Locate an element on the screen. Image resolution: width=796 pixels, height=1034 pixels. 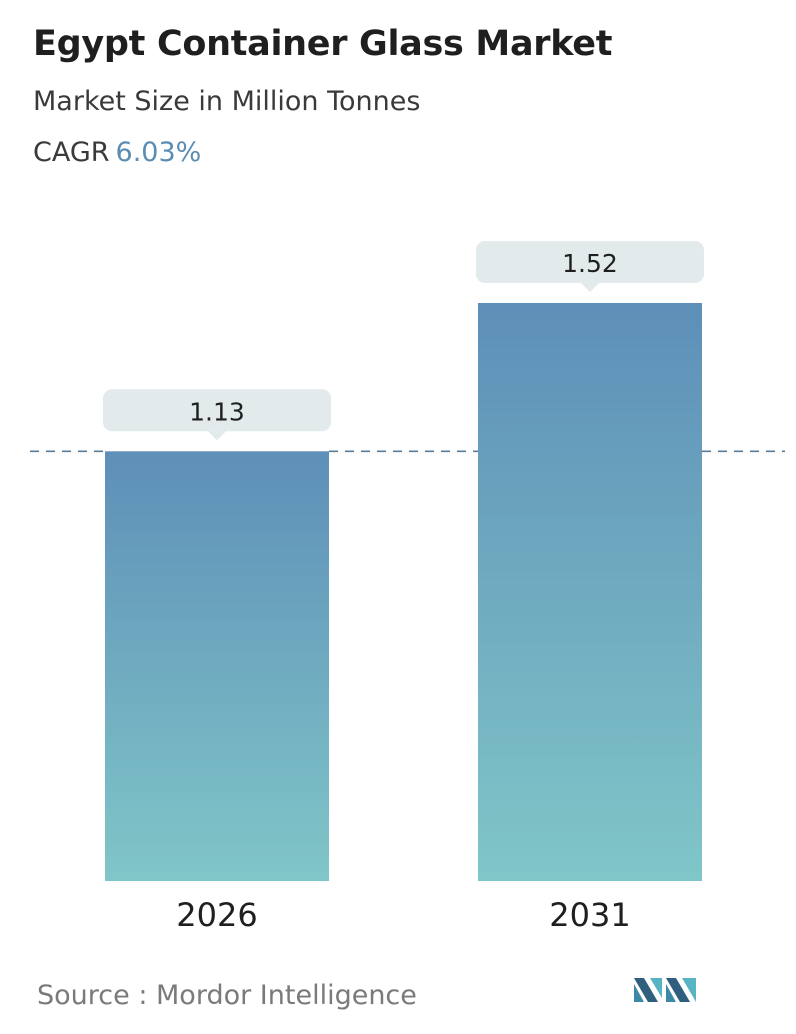
cagr-line: CAGR 6.03% is located at coordinates (117, 152).